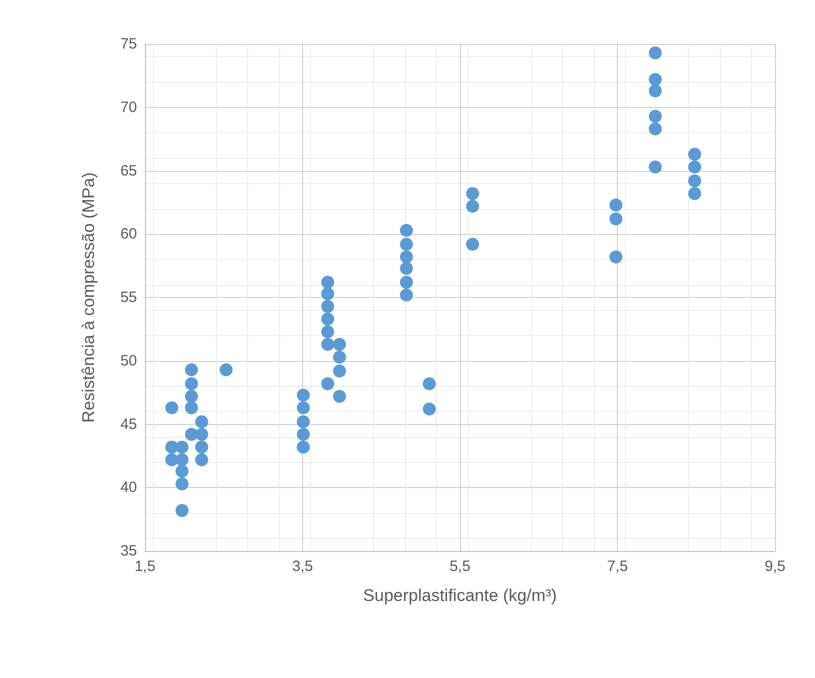  I want to click on x-tick-label: 1,5, so click(145, 566).